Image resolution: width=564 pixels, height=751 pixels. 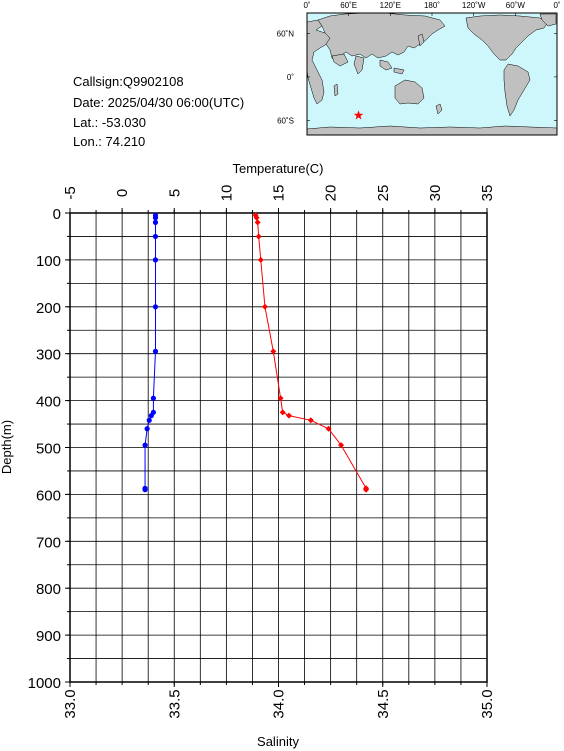 What do you see at coordinates (279, 703) in the screenshot?
I see `salinity-tick-label: 34.0` at bounding box center [279, 703].